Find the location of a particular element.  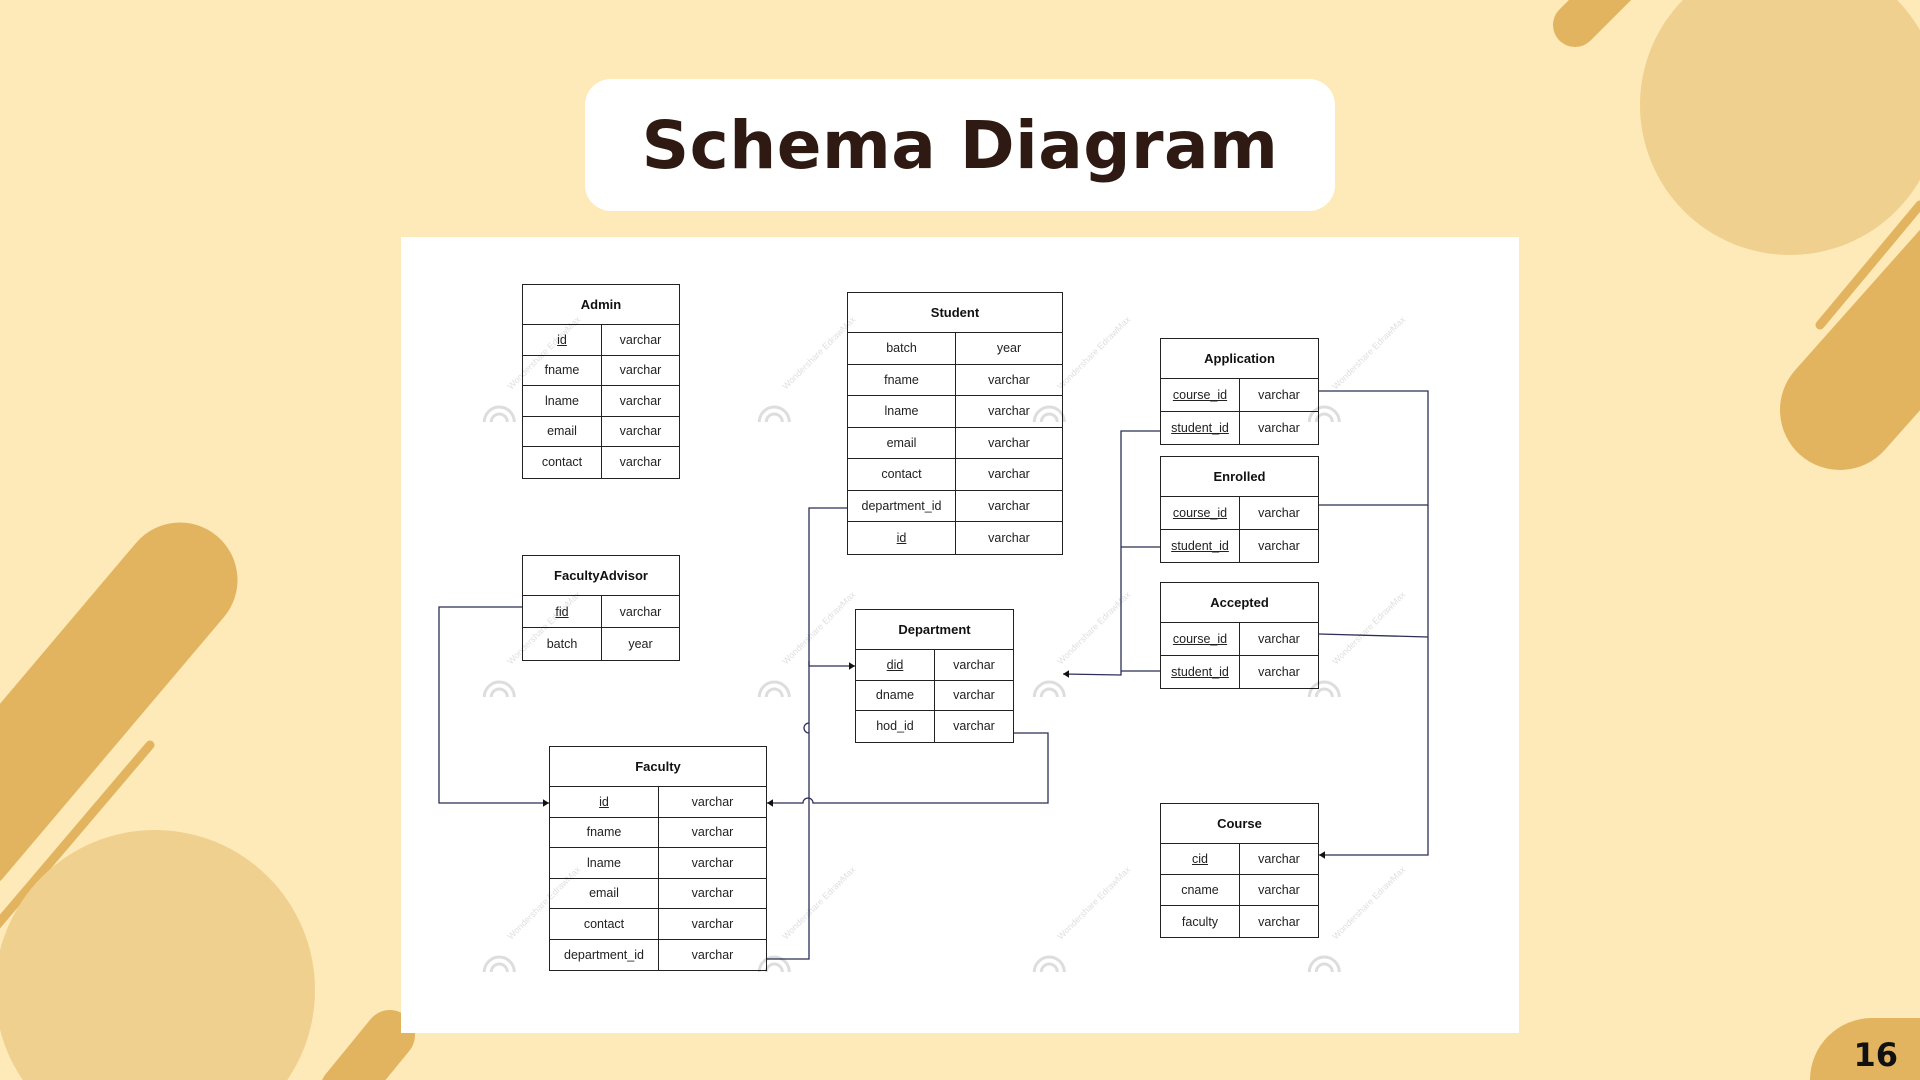

connector-application-course is located at coordinates (1374, 623).